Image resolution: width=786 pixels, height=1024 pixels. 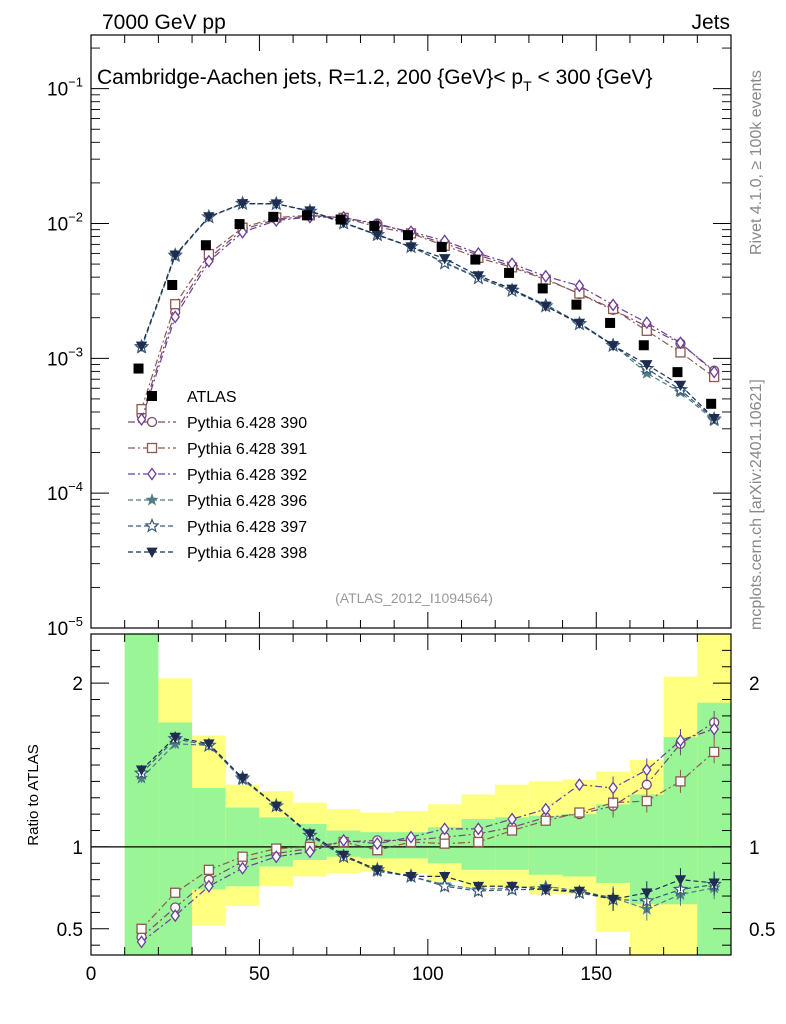 I want to click on main-ytick-label-0: 10⁻¹, so click(x=65, y=88).